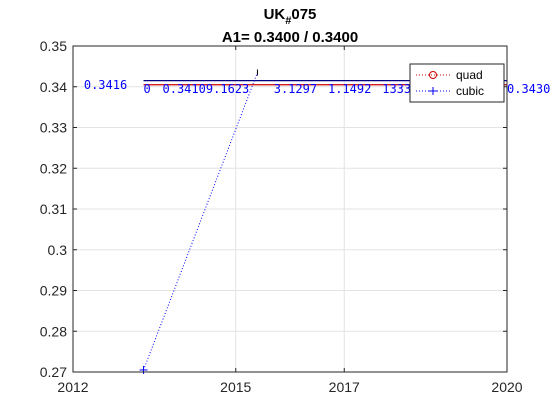  What do you see at coordinates (290, 37) in the screenshot?
I see `chart-subtitle: A1= 0.3400 / 0.3400` at bounding box center [290, 37].